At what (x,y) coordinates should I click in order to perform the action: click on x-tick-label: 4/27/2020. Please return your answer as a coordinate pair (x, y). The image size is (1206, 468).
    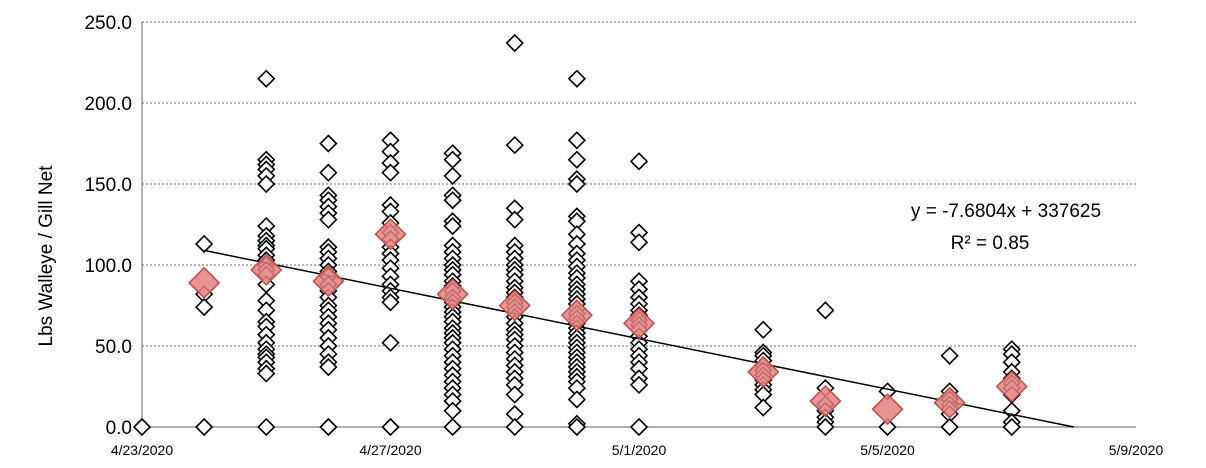
    Looking at the image, I should click on (390, 450).